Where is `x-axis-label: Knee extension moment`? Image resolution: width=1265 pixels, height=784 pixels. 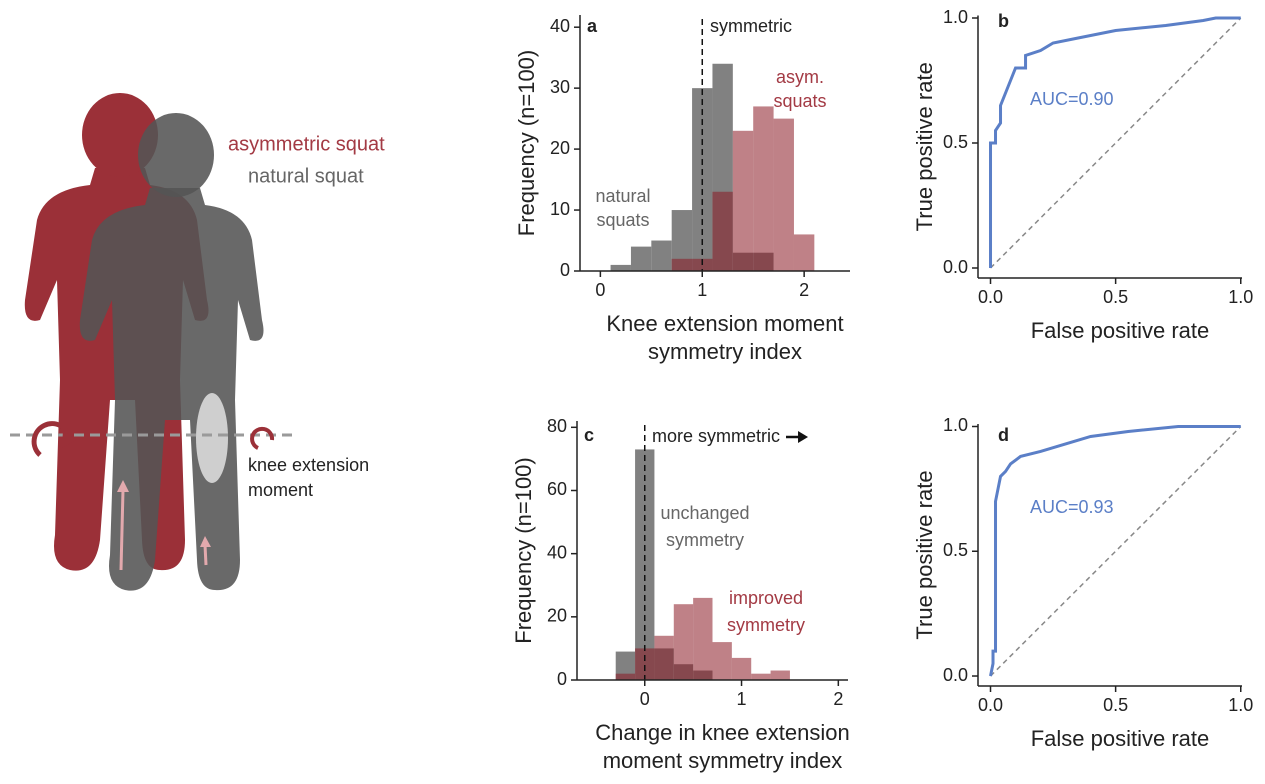
x-axis-label: Knee extension moment is located at coordinates (724, 323).